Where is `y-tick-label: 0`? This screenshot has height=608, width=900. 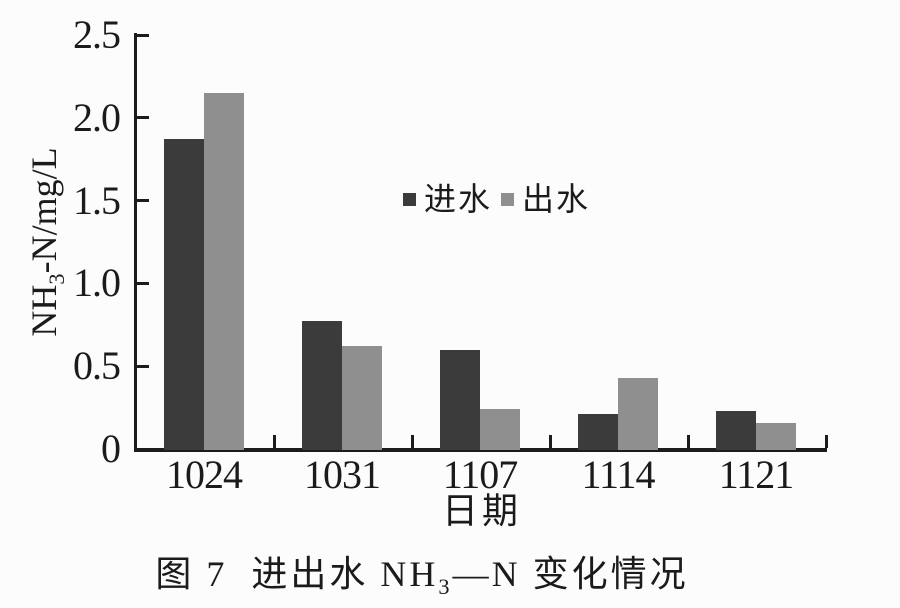
y-tick-label: 0 is located at coordinates (111, 448).